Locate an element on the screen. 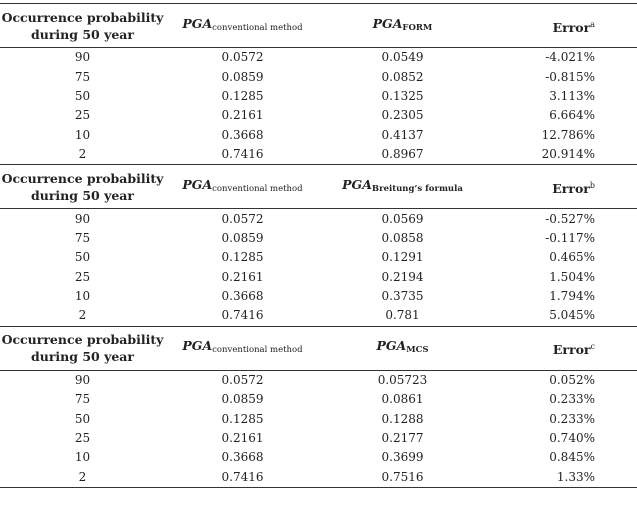  table-row: 2 0.7416 0.781 5.045% is located at coordinates (318, 316).